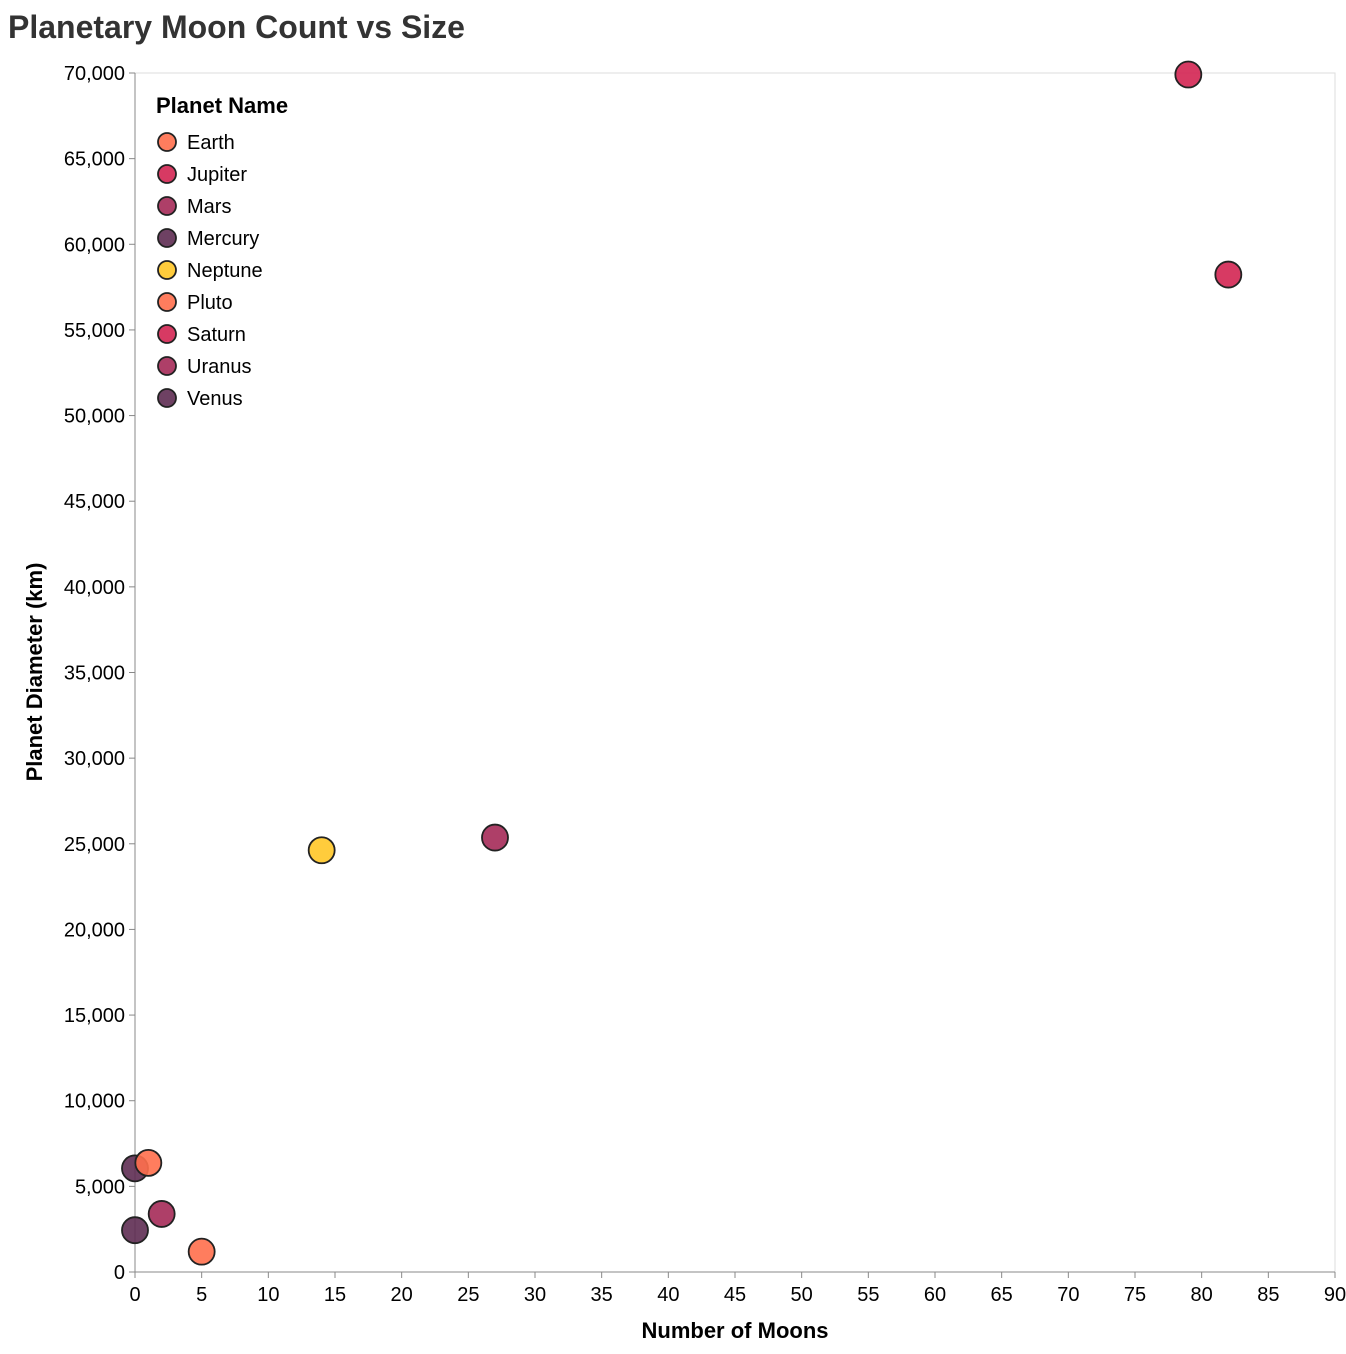  I want to click on legend-label: Pluto, so click(210, 303).